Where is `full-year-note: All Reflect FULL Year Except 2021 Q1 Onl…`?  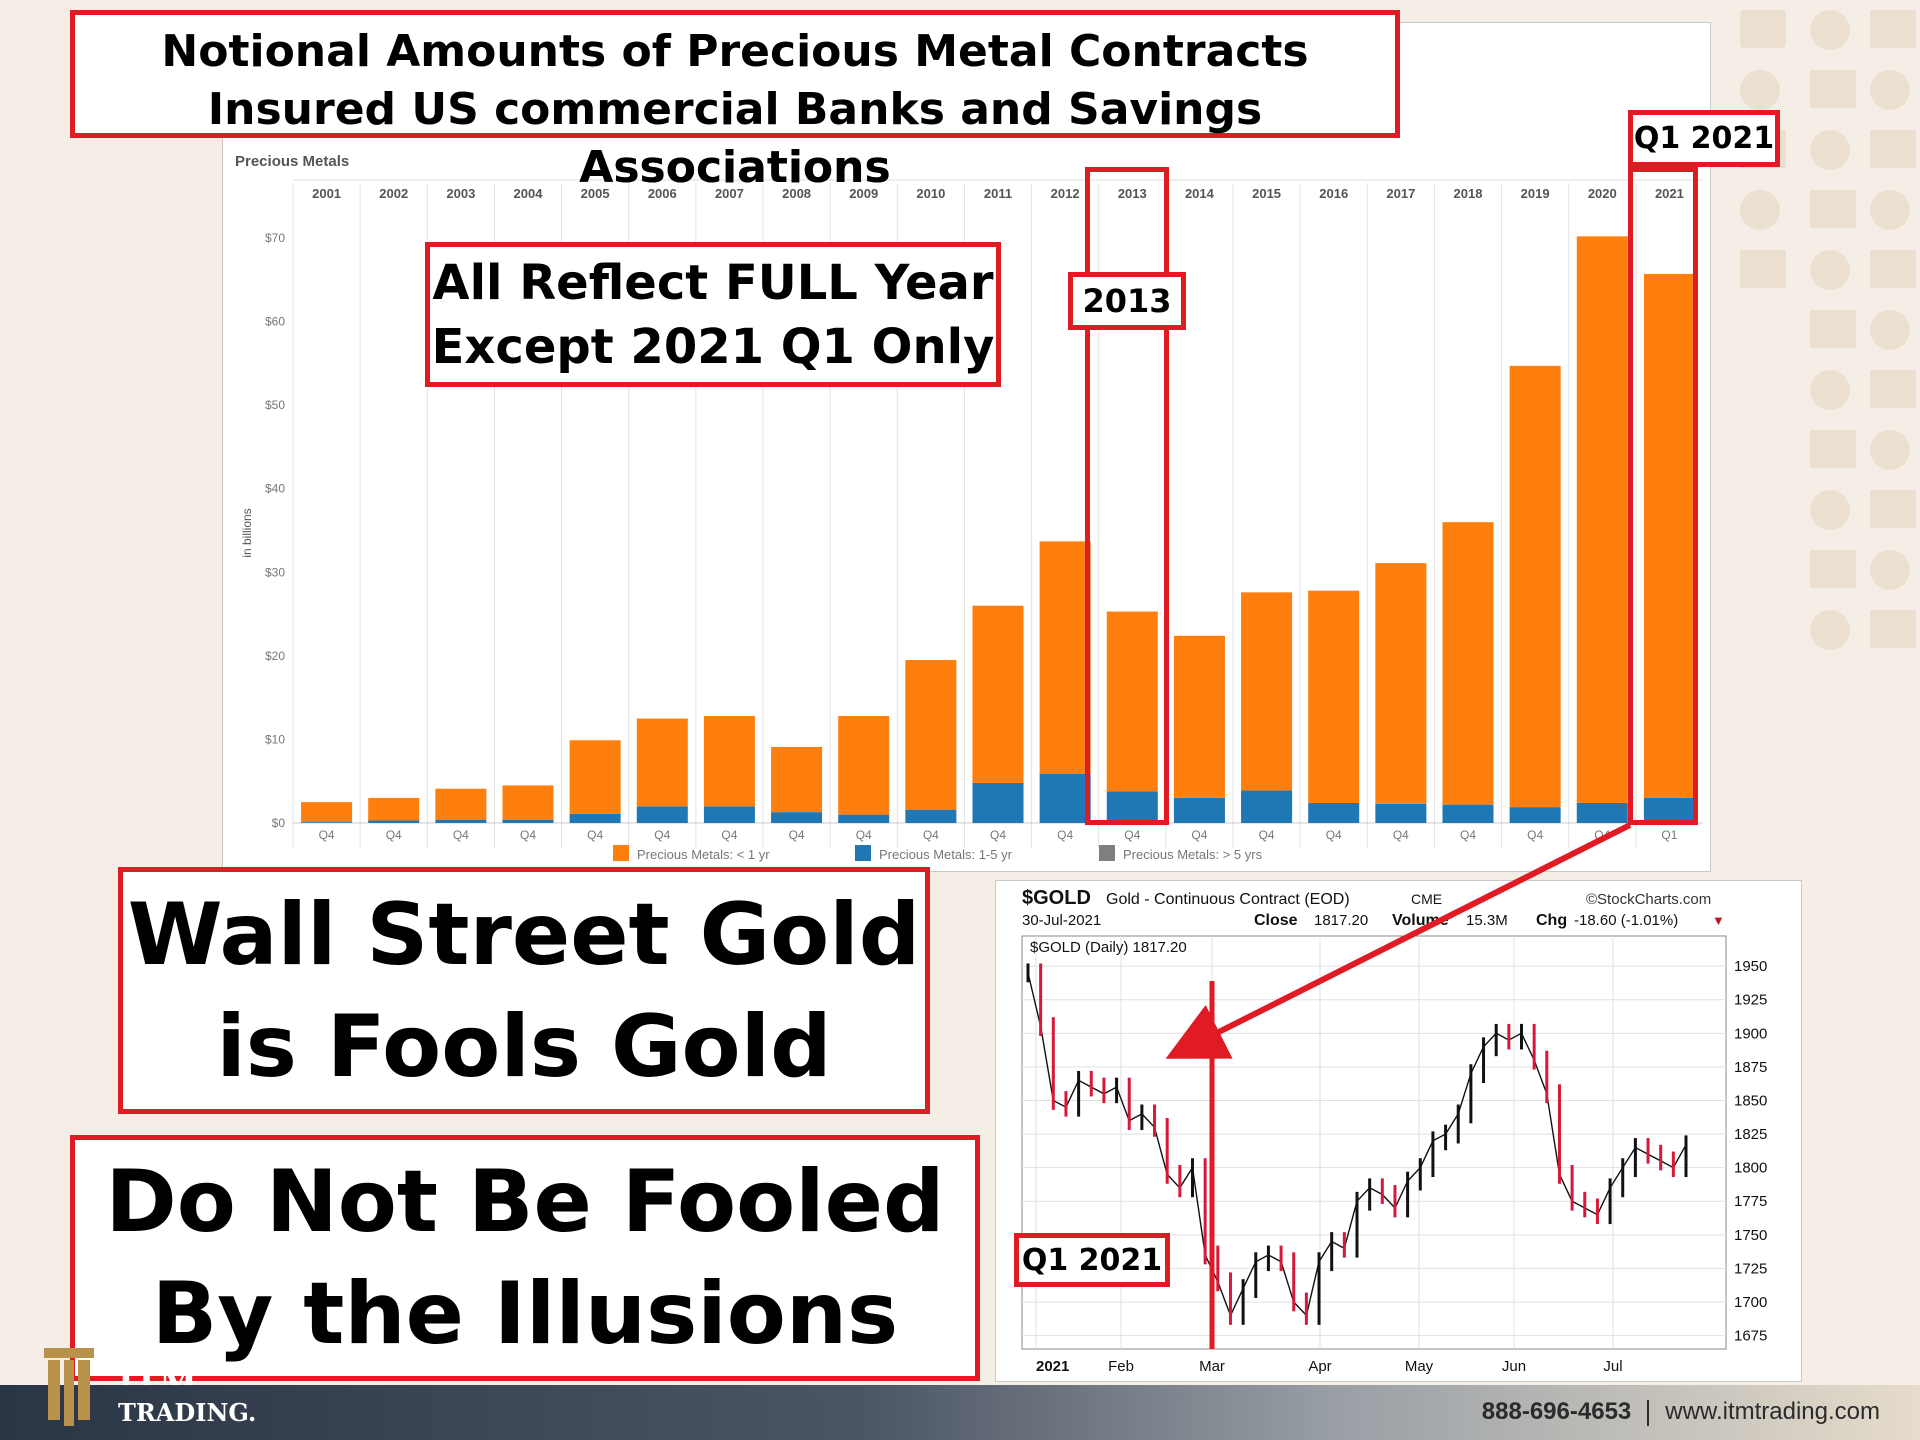
full-year-note: All Reflect FULL Year Except 2021 Q1 Onl… is located at coordinates (713, 314).